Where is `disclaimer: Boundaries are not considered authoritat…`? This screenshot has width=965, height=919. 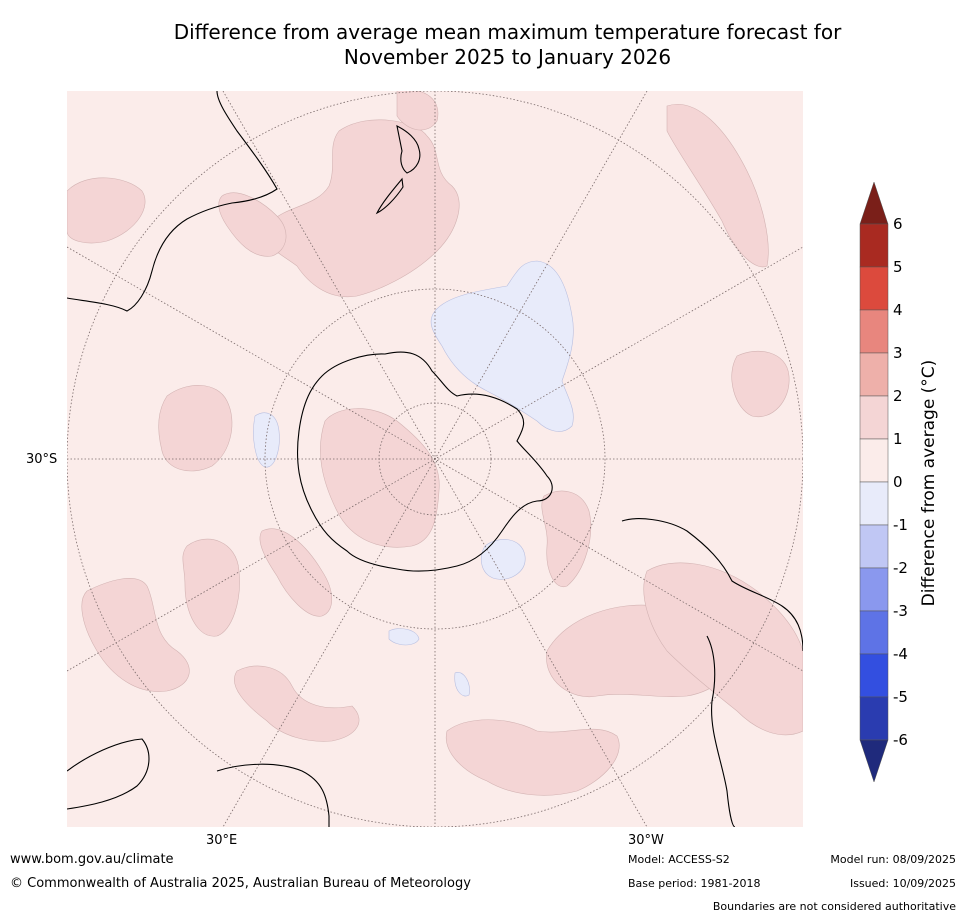 disclaimer: Boundaries are not considered authoritat… is located at coordinates (834, 906).